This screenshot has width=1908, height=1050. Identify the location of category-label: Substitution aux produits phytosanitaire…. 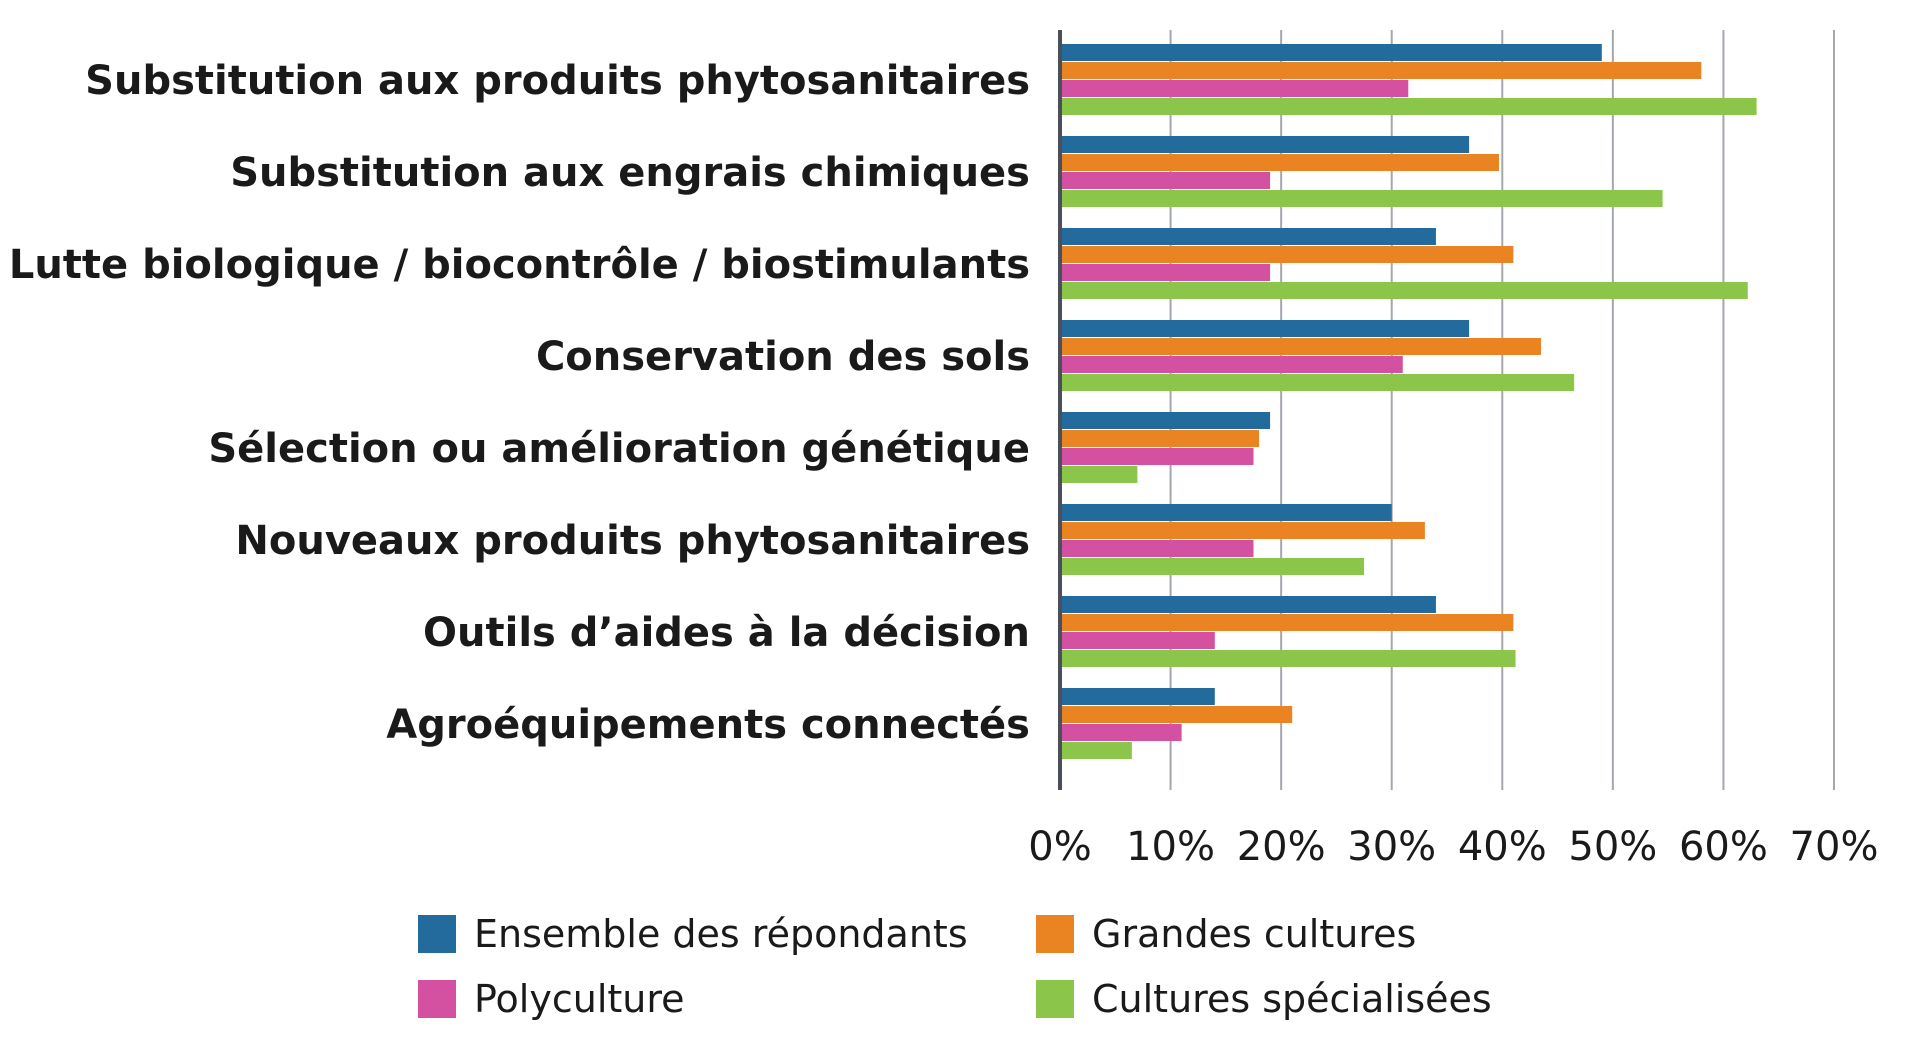
(557, 81).